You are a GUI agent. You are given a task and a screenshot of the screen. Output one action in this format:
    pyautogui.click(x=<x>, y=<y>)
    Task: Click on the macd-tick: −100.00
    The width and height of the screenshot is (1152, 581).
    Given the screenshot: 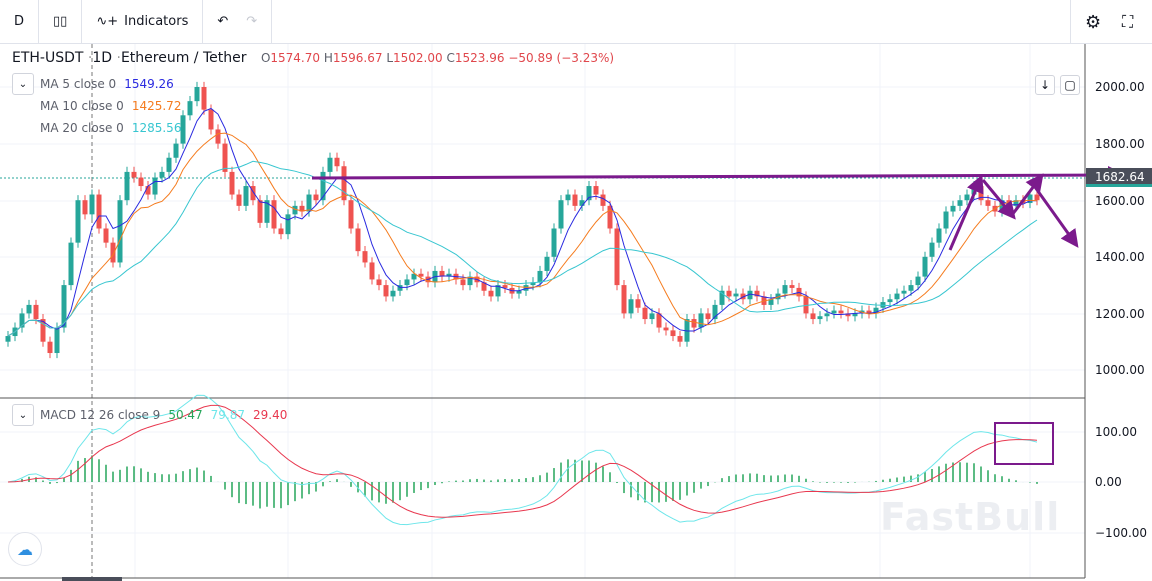 What is the action you would take?
    pyautogui.click(x=1121, y=533)
    